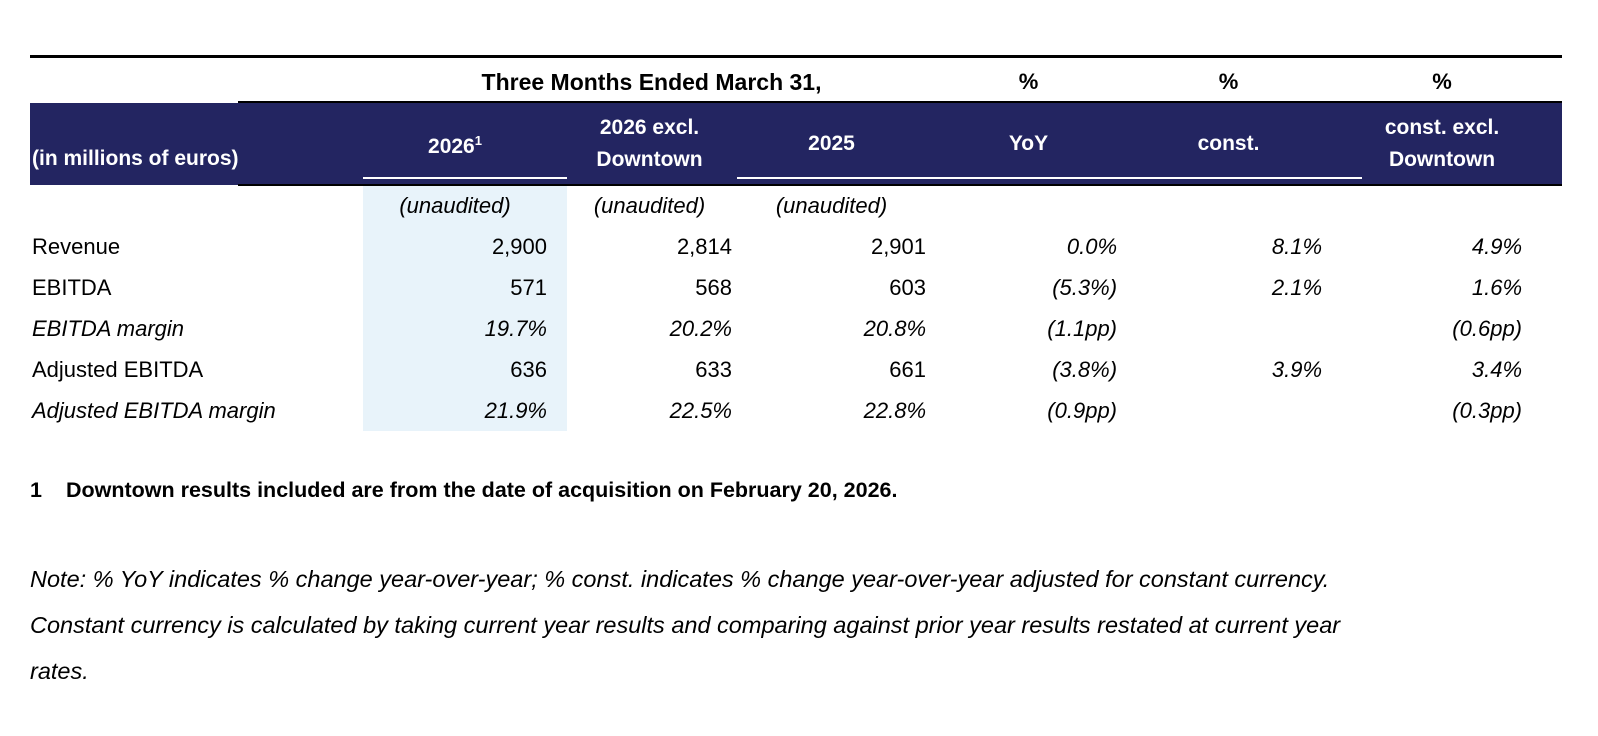  Describe the element at coordinates (465, 410) in the screenshot. I see `value-cell: 21.9%` at that location.